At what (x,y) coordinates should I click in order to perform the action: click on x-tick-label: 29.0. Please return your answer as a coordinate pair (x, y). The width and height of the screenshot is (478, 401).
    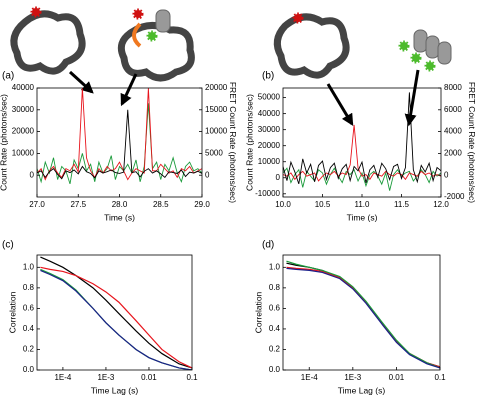
    Looking at the image, I should click on (202, 204).